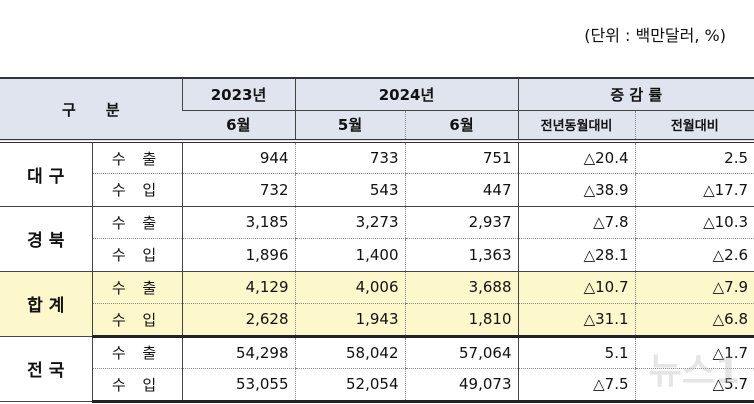 This screenshot has height=404, width=754. I want to click on watermark-logo: 뉴스1, so click(694, 371).